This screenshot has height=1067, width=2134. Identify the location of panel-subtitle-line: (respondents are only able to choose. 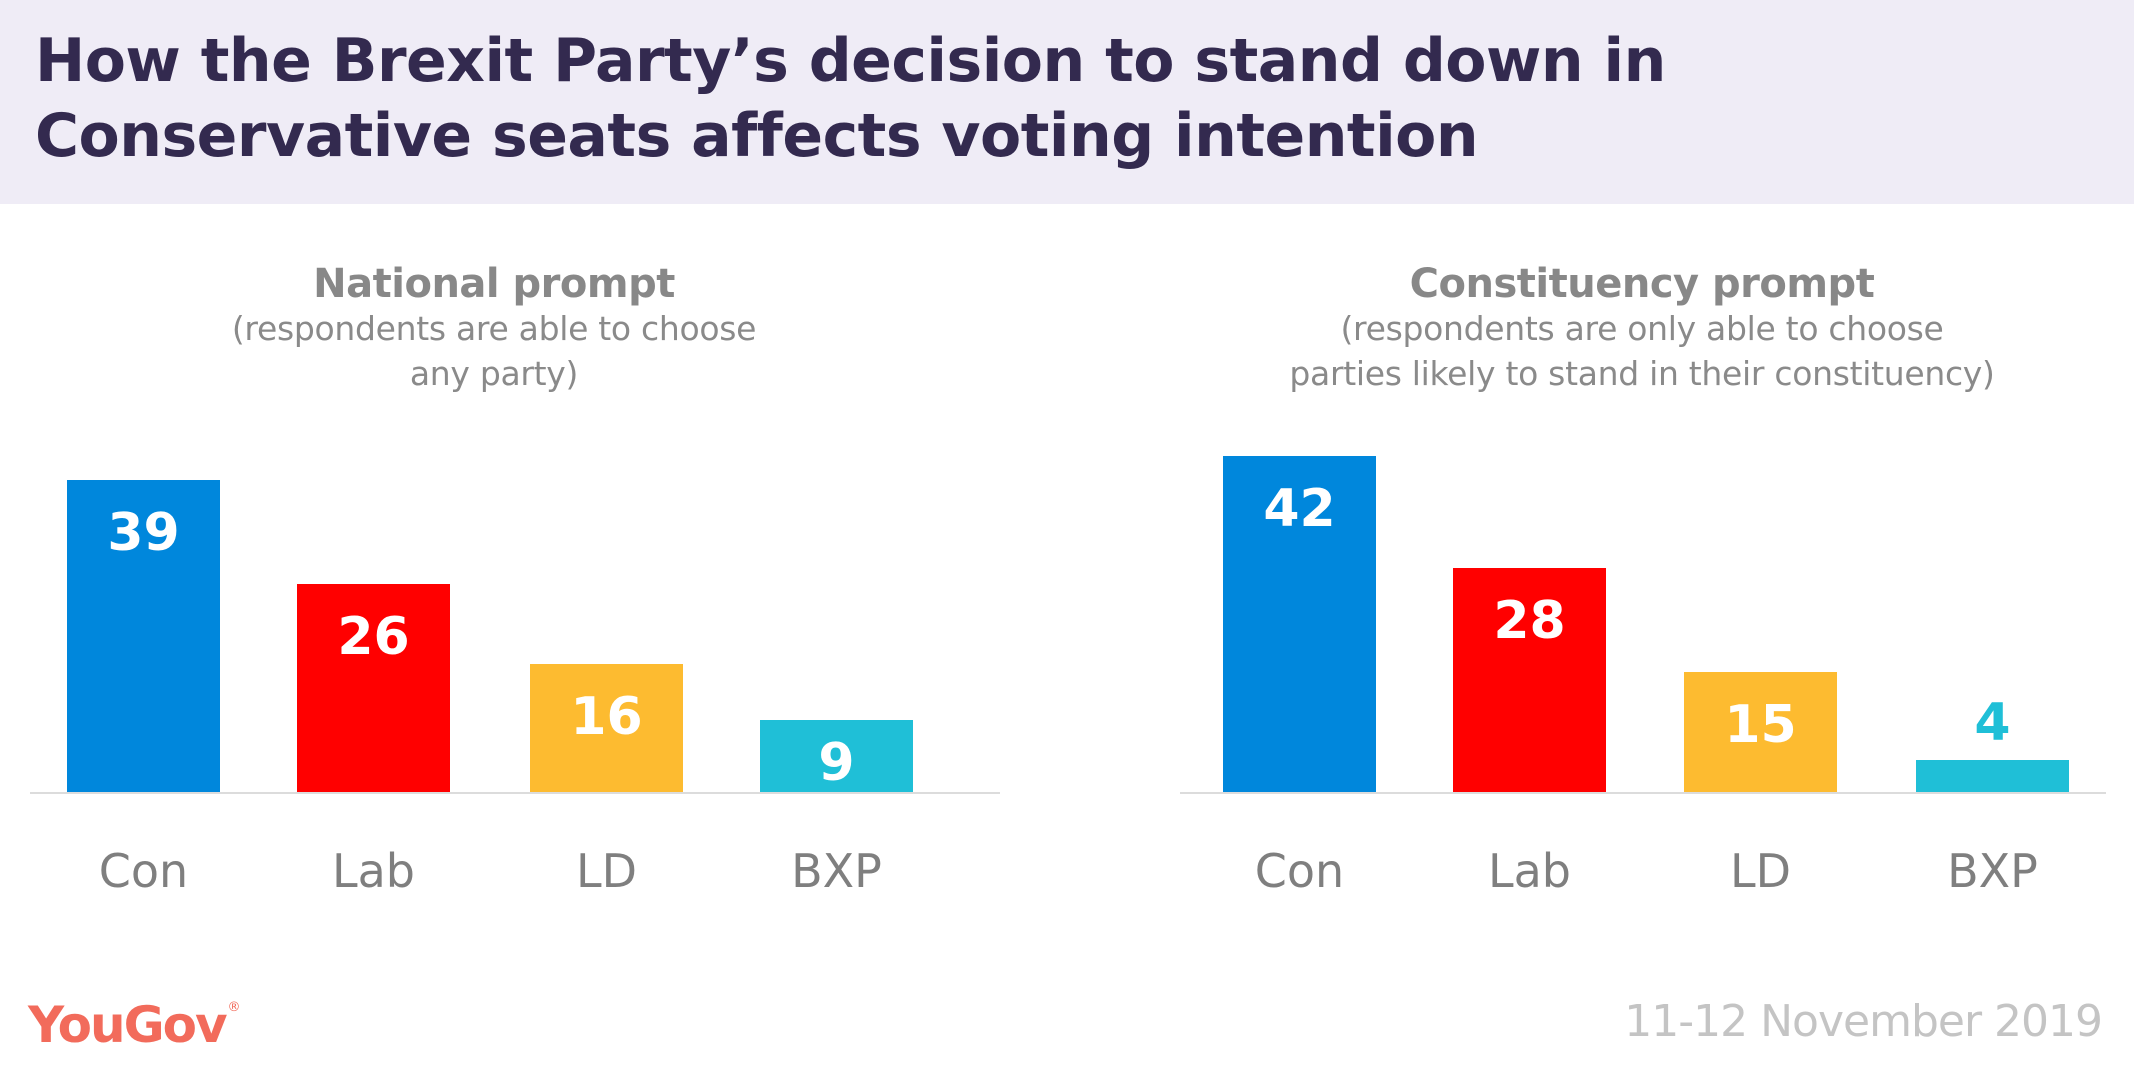
(1642, 328).